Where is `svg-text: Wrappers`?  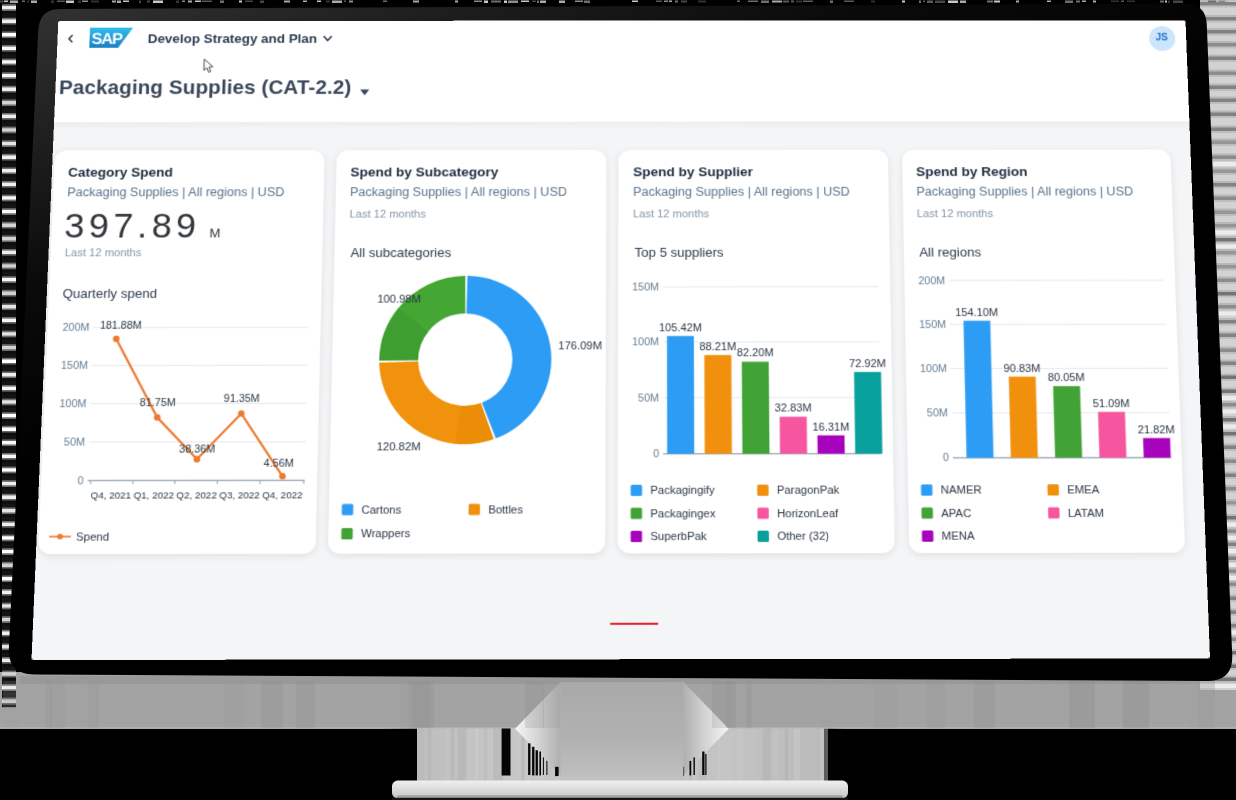
svg-text: Wrappers is located at coordinates (385, 534).